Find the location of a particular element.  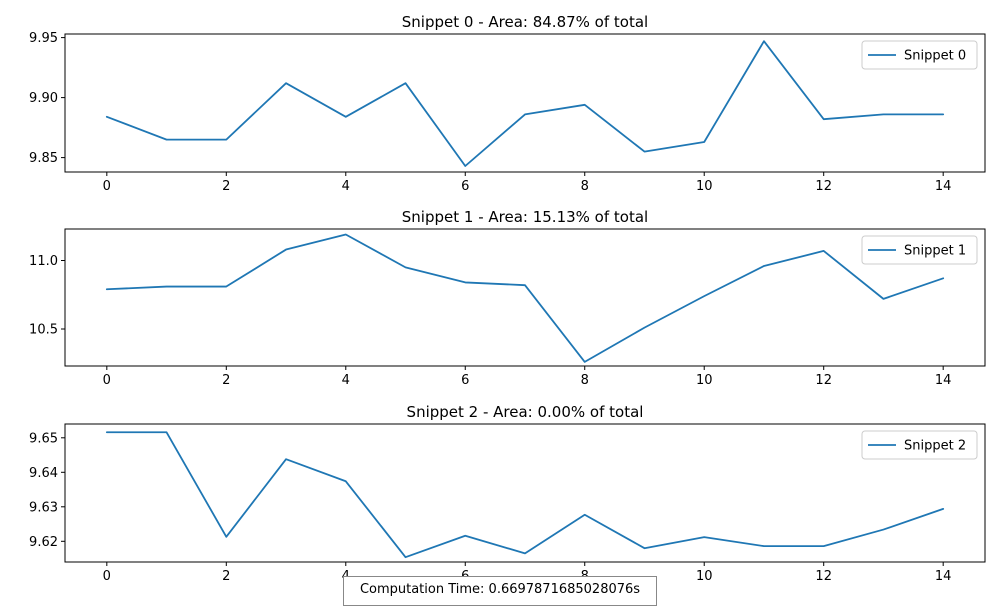

y-tick-label: 9.95 is located at coordinates (43, 38).